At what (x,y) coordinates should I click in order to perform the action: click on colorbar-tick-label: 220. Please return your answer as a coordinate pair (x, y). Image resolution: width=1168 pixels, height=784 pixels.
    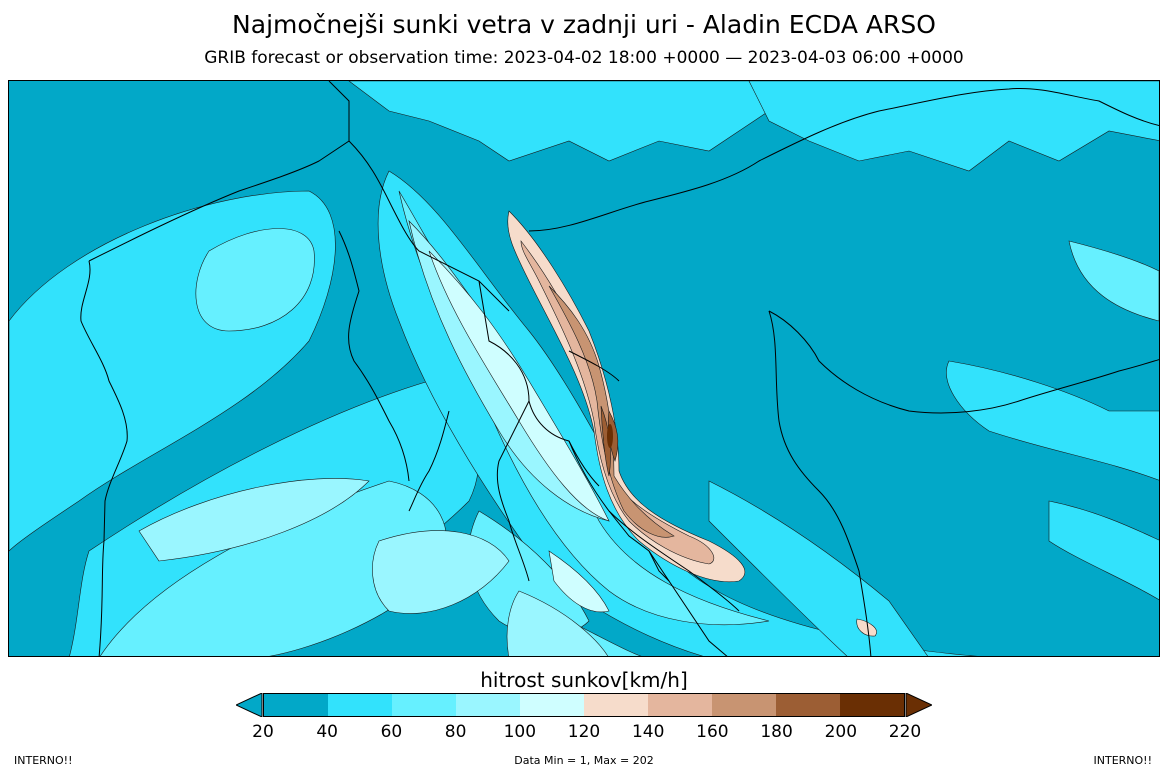
    Looking at the image, I should click on (905, 732).